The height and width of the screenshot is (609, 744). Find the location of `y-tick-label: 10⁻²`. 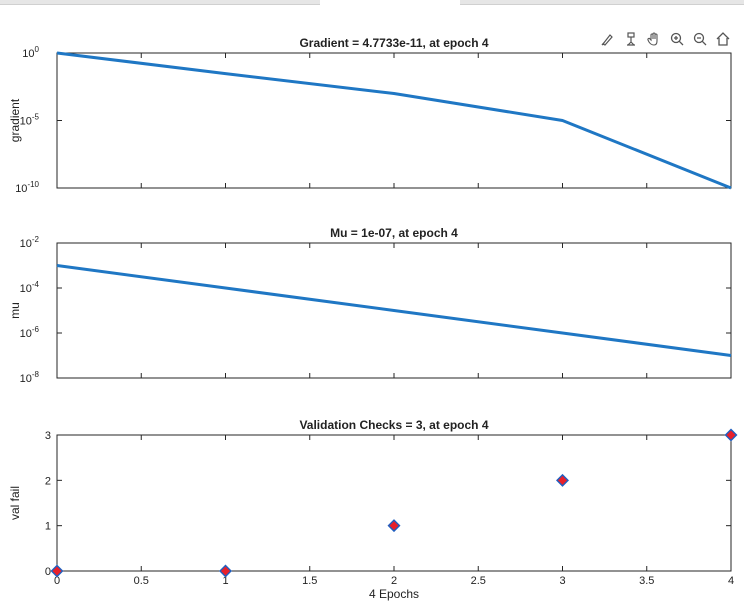

y-tick-label: 10⁻² is located at coordinates (30, 242).